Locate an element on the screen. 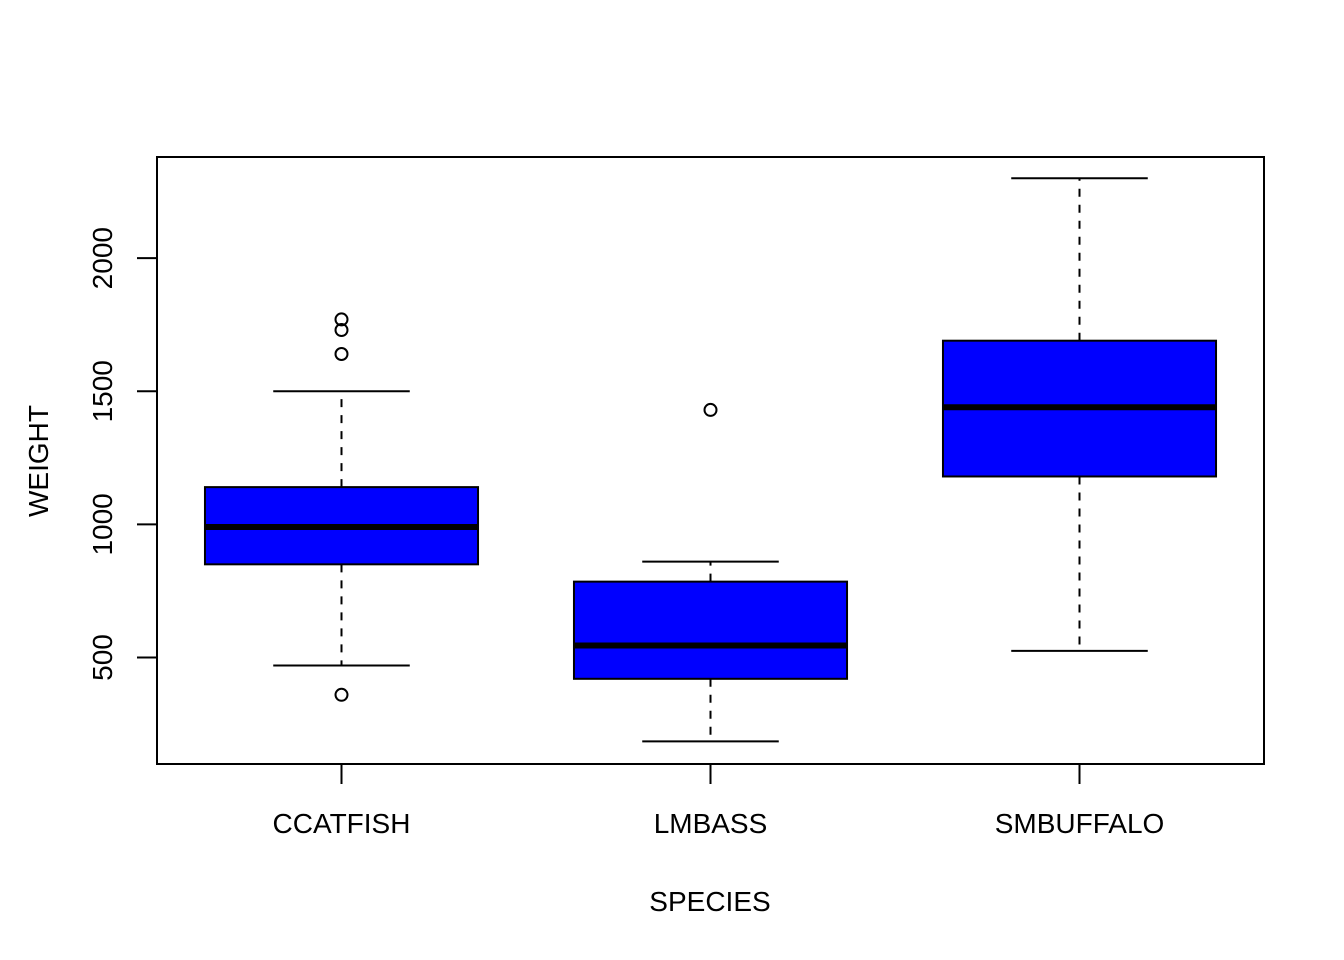  x-axis-title: SPECIES is located at coordinates (709, 901).